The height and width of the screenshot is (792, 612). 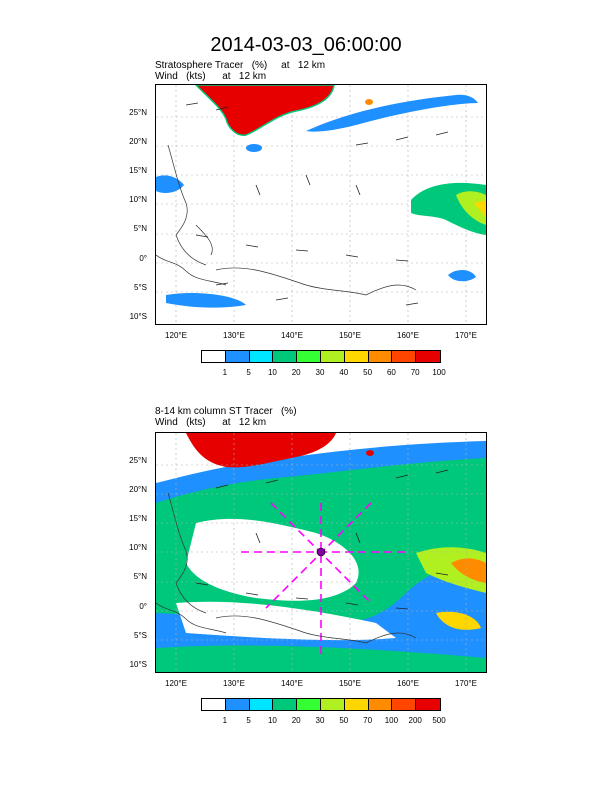 What do you see at coordinates (138, 460) in the screenshot?
I see `panel2-lat-label: 25°N` at bounding box center [138, 460].